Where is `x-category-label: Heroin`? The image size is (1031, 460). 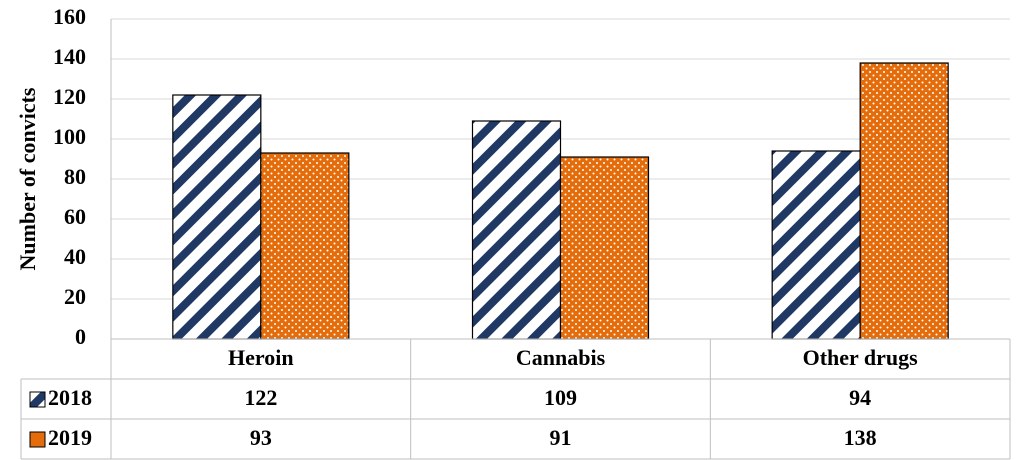
x-category-label: Heroin is located at coordinates (261, 357).